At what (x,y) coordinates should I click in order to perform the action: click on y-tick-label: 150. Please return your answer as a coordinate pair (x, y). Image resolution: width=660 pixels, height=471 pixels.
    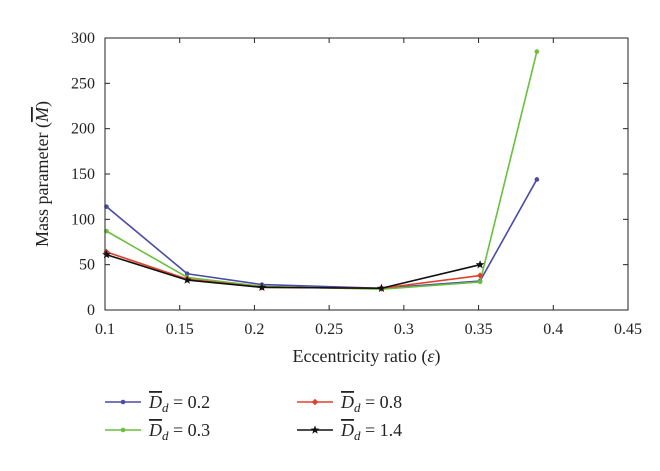
    Looking at the image, I should click on (83, 174).